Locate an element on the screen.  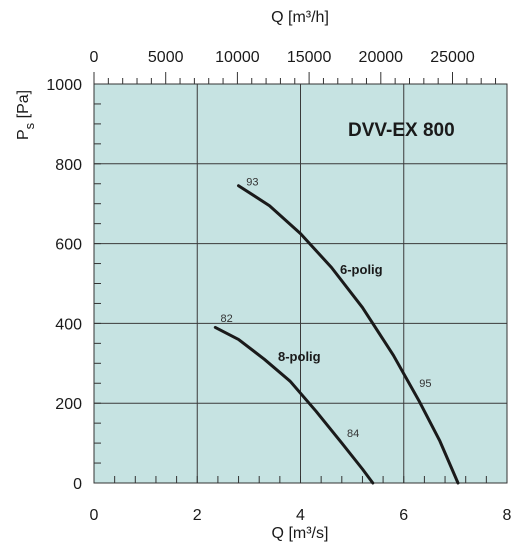
y-tick-label: 200 is located at coordinates (68, 404).